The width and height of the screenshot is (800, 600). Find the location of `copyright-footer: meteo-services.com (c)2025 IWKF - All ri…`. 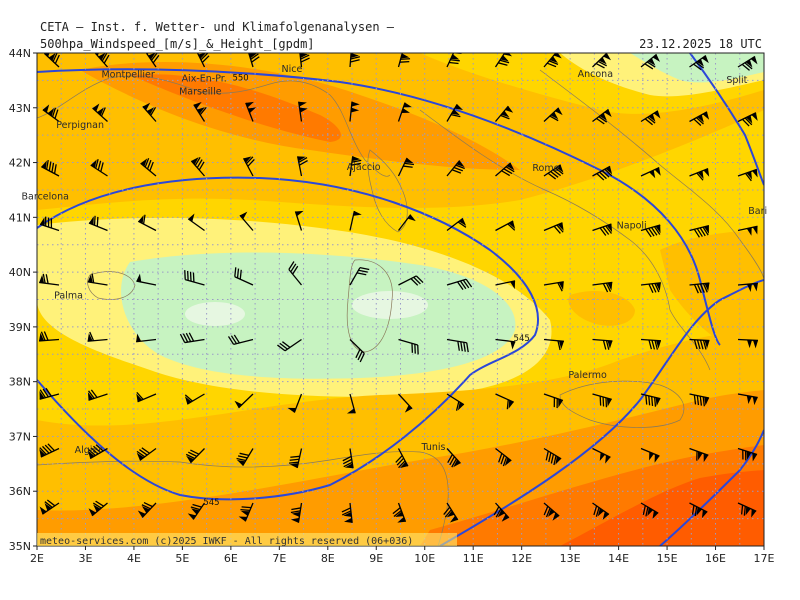

copyright-footer: meteo-services.com (c)2025 IWKF - All ri… is located at coordinates (226, 541).